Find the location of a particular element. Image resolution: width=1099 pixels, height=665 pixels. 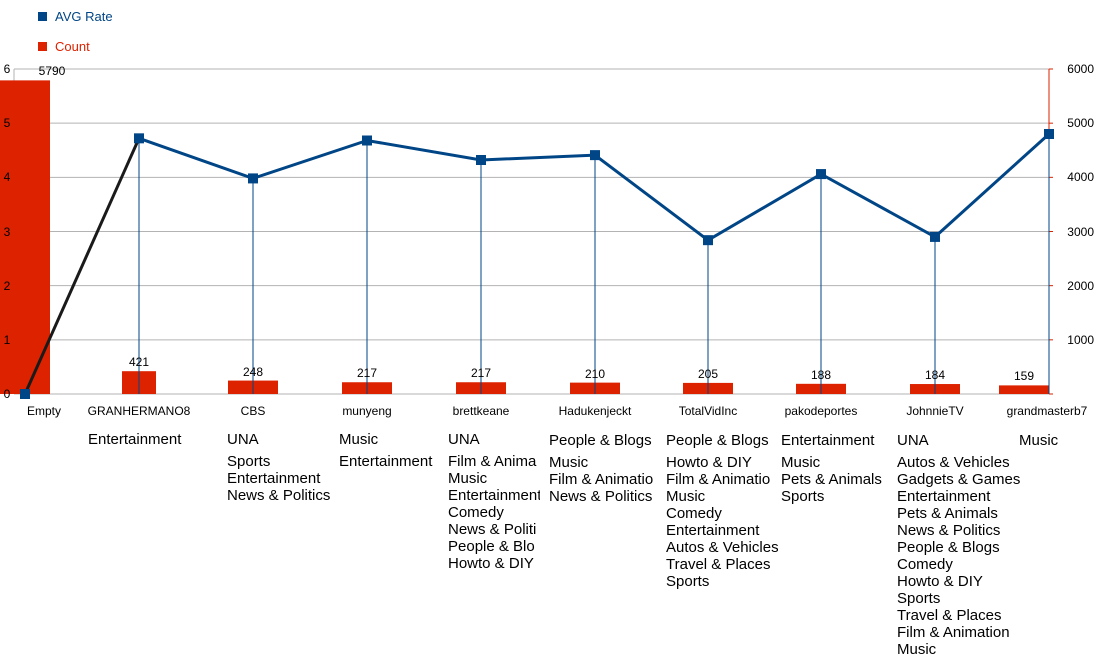

category-list-9: Music is located at coordinates (1049, 440).